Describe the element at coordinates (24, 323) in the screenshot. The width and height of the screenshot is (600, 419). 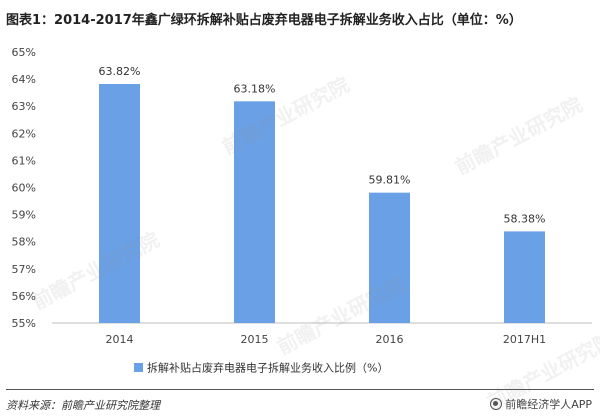
I see `y-tick-label: 55%` at that location.